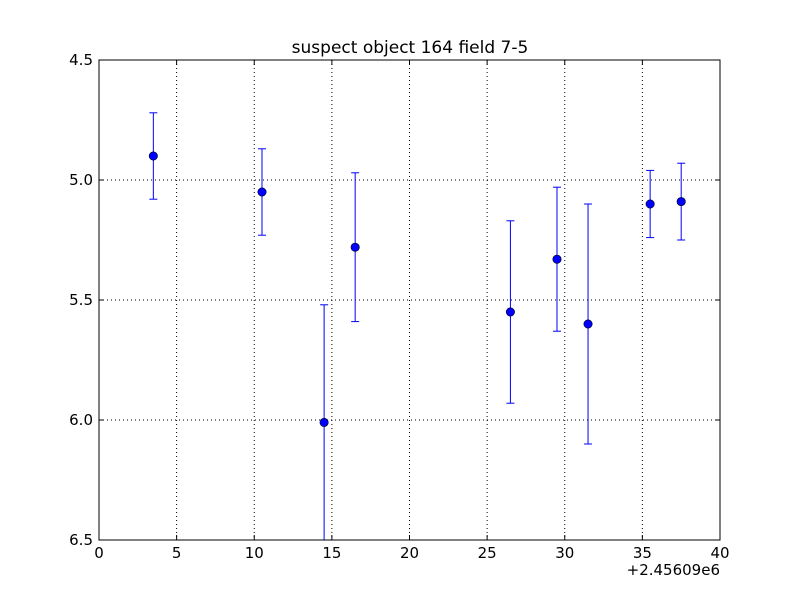 The width and height of the screenshot is (800, 600). Describe the element at coordinates (719, 553) in the screenshot. I see `x-tick-label: 40` at that location.